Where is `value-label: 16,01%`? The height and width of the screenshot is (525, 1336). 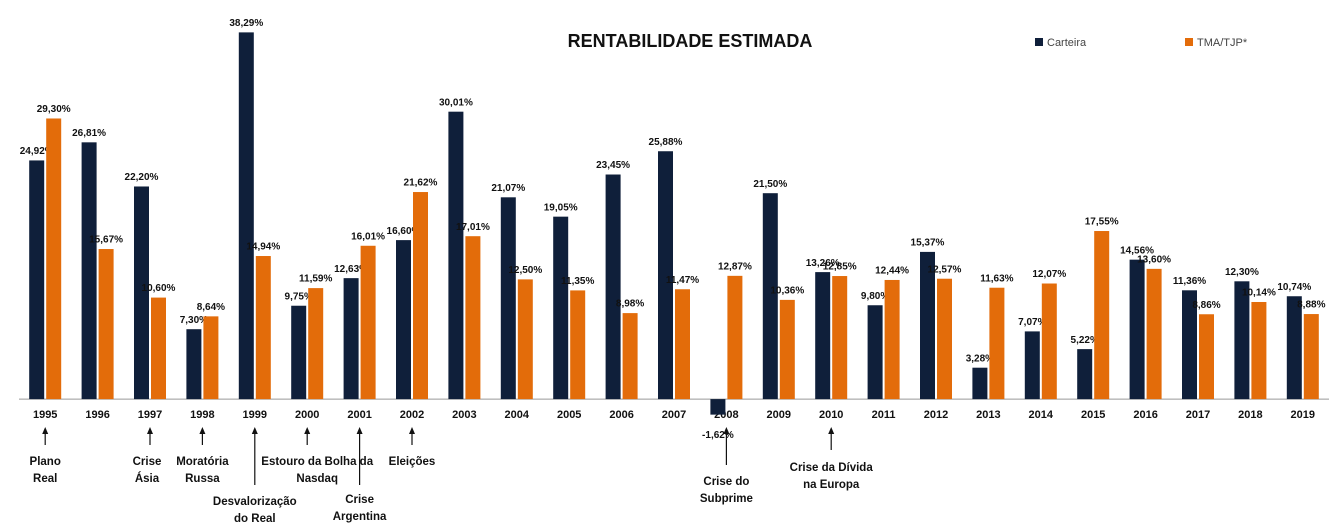
value-label: 16,01% is located at coordinates (368, 236).